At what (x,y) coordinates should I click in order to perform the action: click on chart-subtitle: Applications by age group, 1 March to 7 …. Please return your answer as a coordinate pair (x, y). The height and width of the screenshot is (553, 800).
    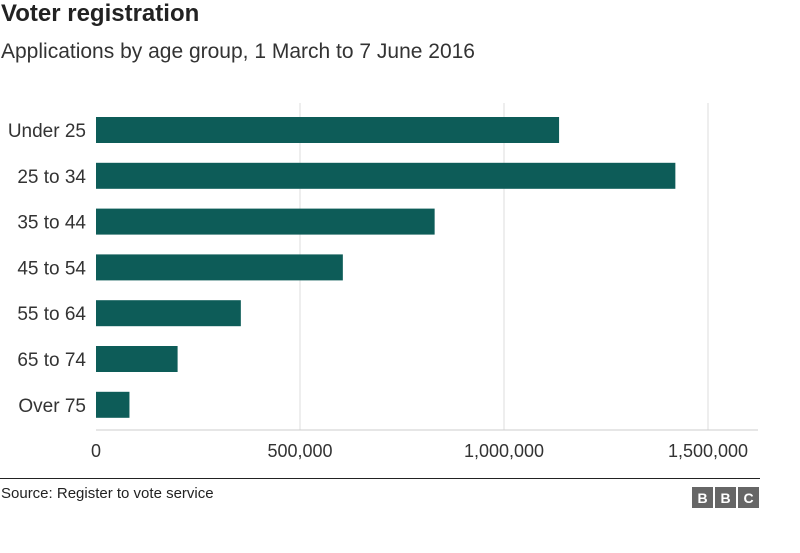
    Looking at the image, I should click on (238, 51).